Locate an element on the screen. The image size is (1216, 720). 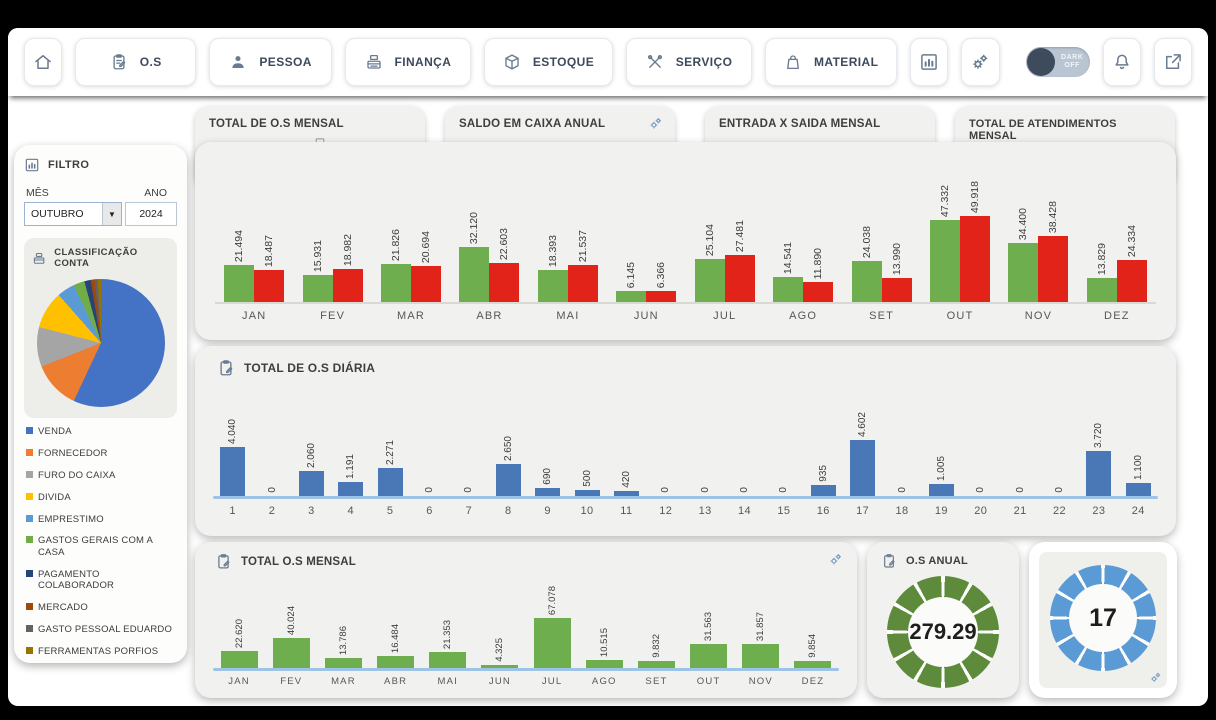
year-input is located at coordinates (151, 214).